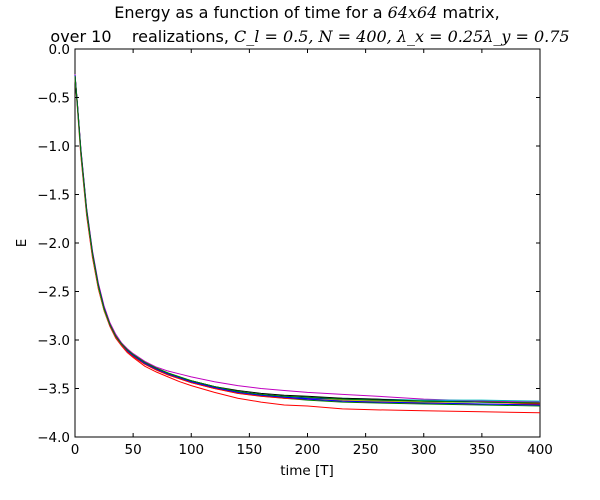  What do you see at coordinates (53, 438) in the screenshot?
I see `y-tick-label: −4.0` at bounding box center [53, 438].